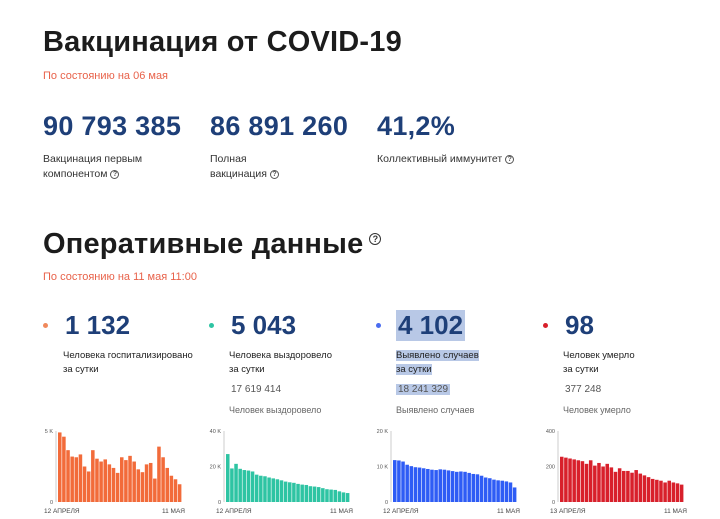  I want to click on chart-svg: 5 K 0, so click(113, 467).